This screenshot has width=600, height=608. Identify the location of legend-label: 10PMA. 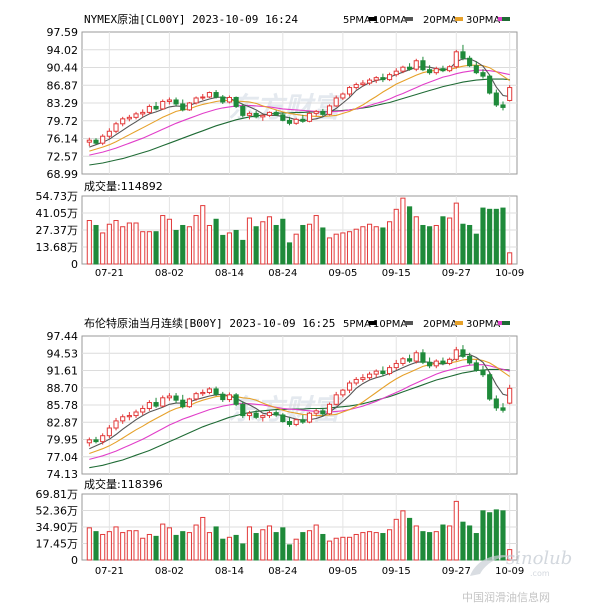
(390, 324).